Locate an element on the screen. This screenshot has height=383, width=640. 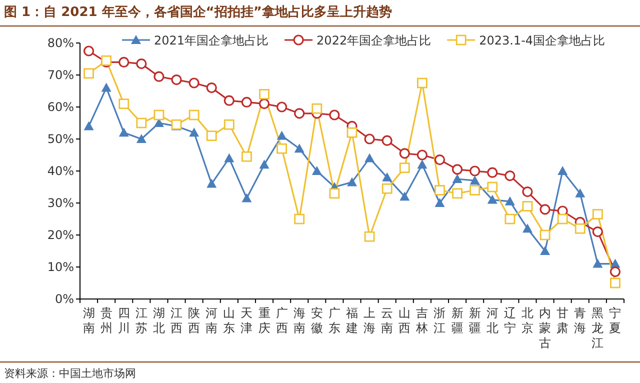
x-tick-label: 山西 is located at coordinates (404, 320).